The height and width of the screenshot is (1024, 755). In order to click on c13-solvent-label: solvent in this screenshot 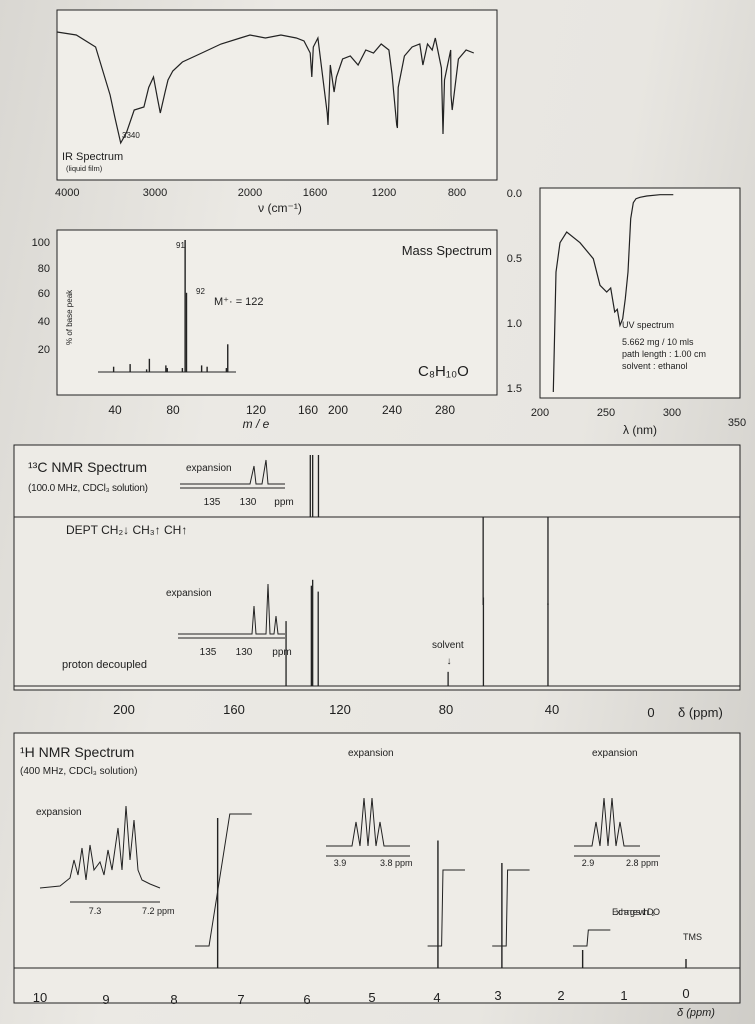, I will do `click(448, 645)`.